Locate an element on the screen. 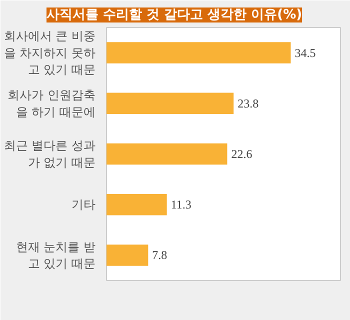 The height and width of the screenshot is (320, 350). data-label: 22.6 is located at coordinates (241, 154).